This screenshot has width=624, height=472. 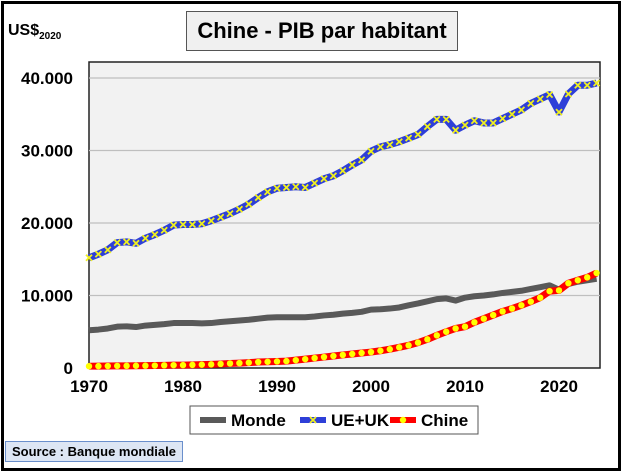 What do you see at coordinates (24, 30) in the screenshot?
I see `y-axis-label: US$` at bounding box center [24, 30].